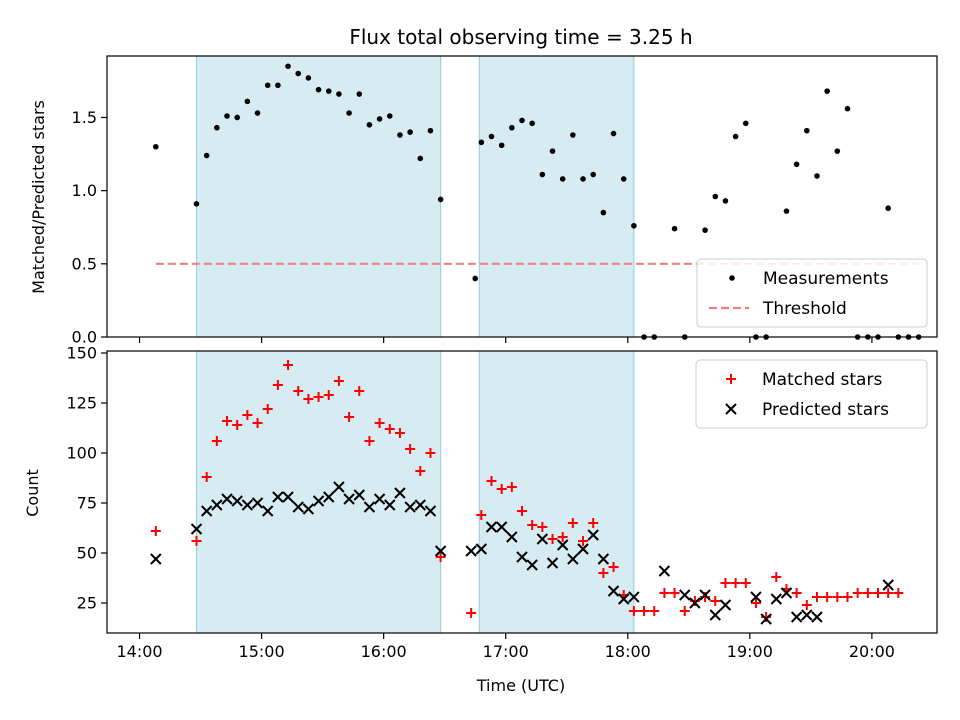  Describe the element at coordinates (804, 309) in the screenshot. I see `legend-label-threshold: Threshold` at that location.